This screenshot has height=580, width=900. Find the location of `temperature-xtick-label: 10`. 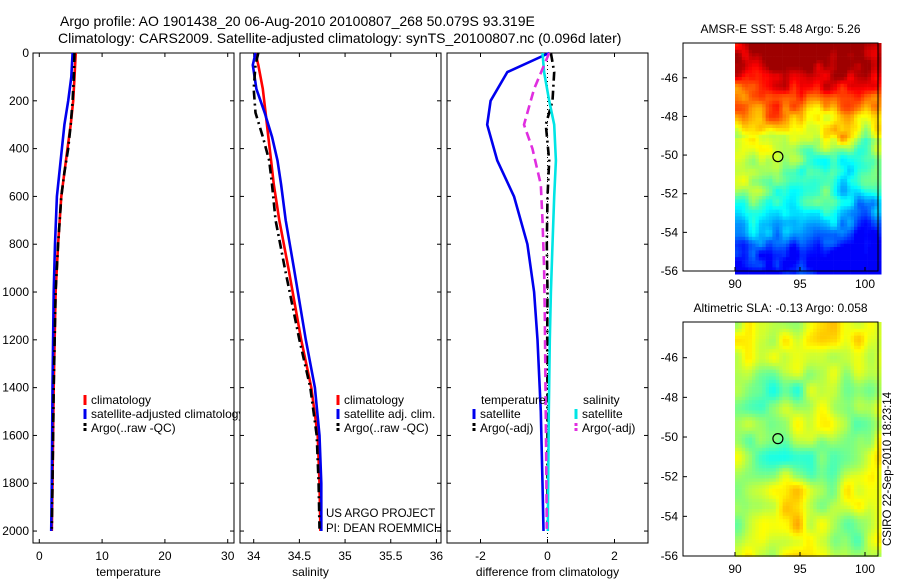

temperature-xtick-label: 10 is located at coordinates (102, 556).